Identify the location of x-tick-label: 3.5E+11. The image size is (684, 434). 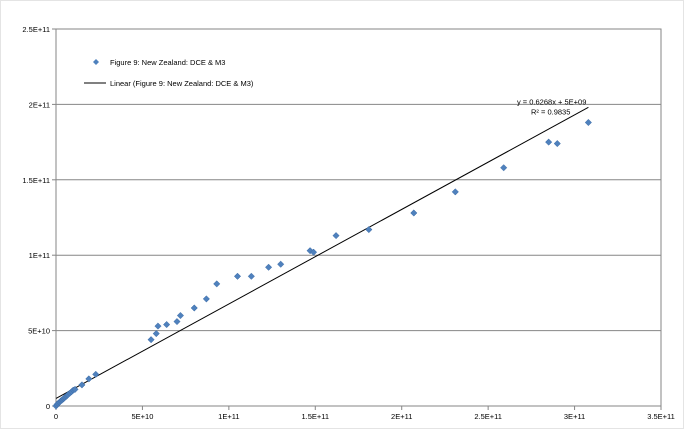
(661, 416).